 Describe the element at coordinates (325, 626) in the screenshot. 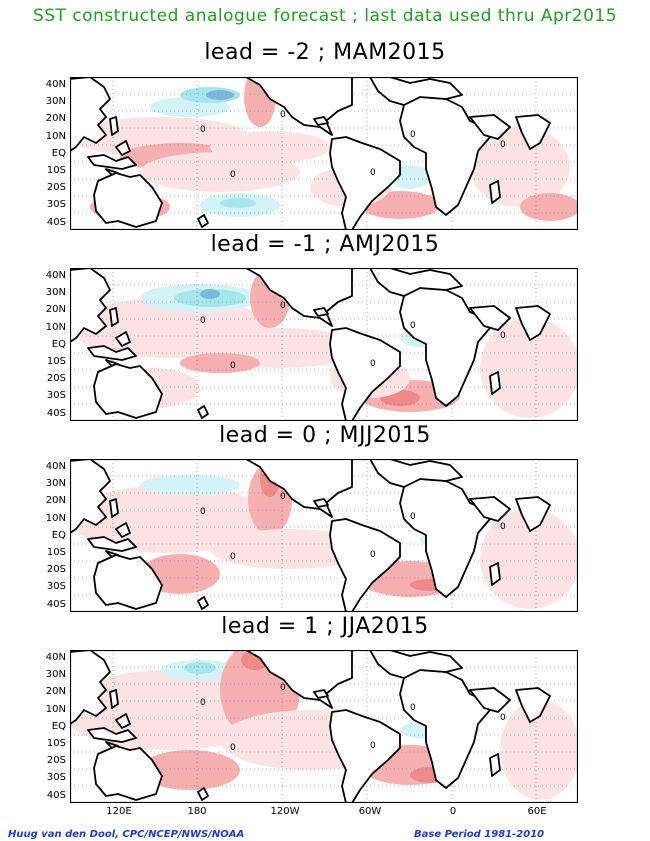

I see `panel-title: lead = 1 ; JJA2015` at that location.